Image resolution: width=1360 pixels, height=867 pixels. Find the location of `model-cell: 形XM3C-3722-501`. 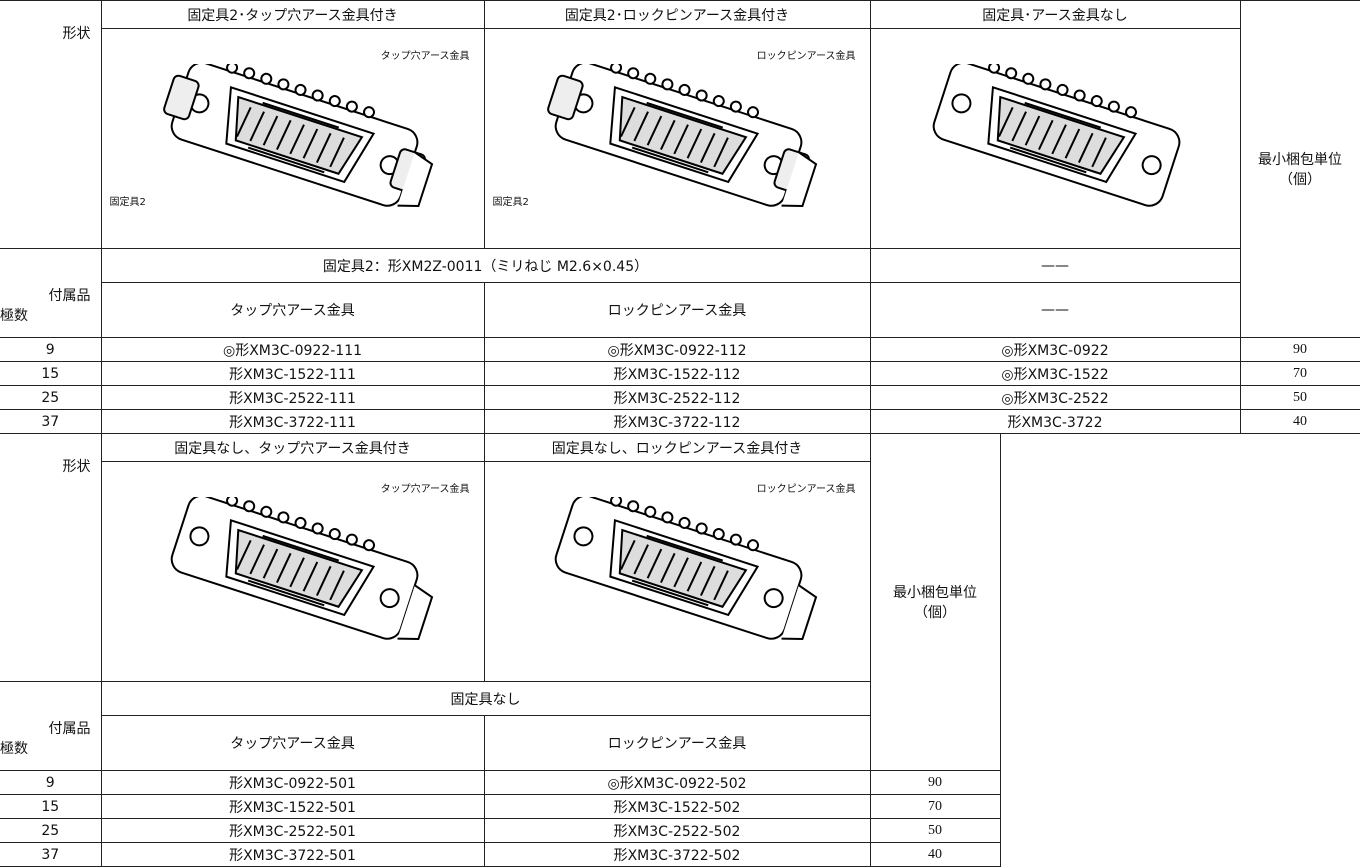

model-cell: 形XM3C-3722-501 is located at coordinates (292, 854).